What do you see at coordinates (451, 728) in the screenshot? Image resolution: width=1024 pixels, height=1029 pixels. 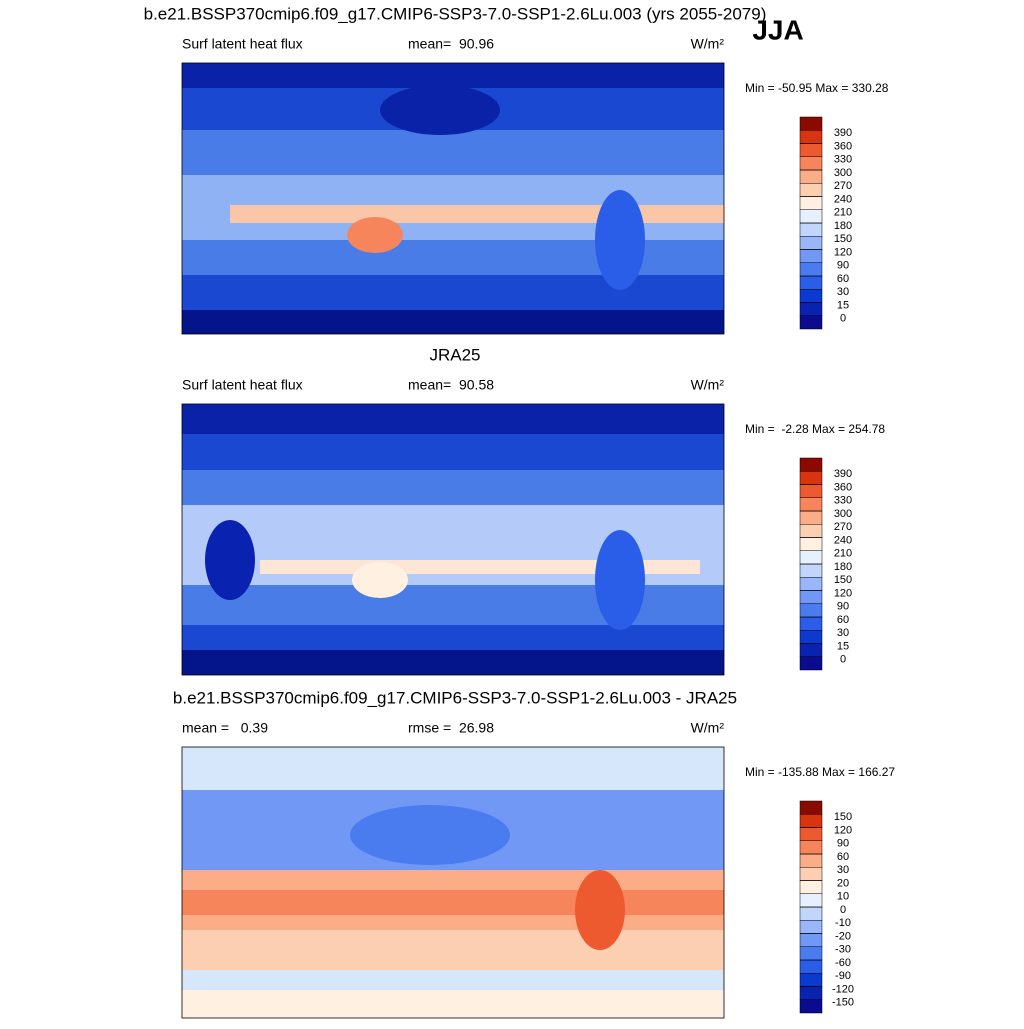 I see `center-label: rmse = 26.98` at bounding box center [451, 728].